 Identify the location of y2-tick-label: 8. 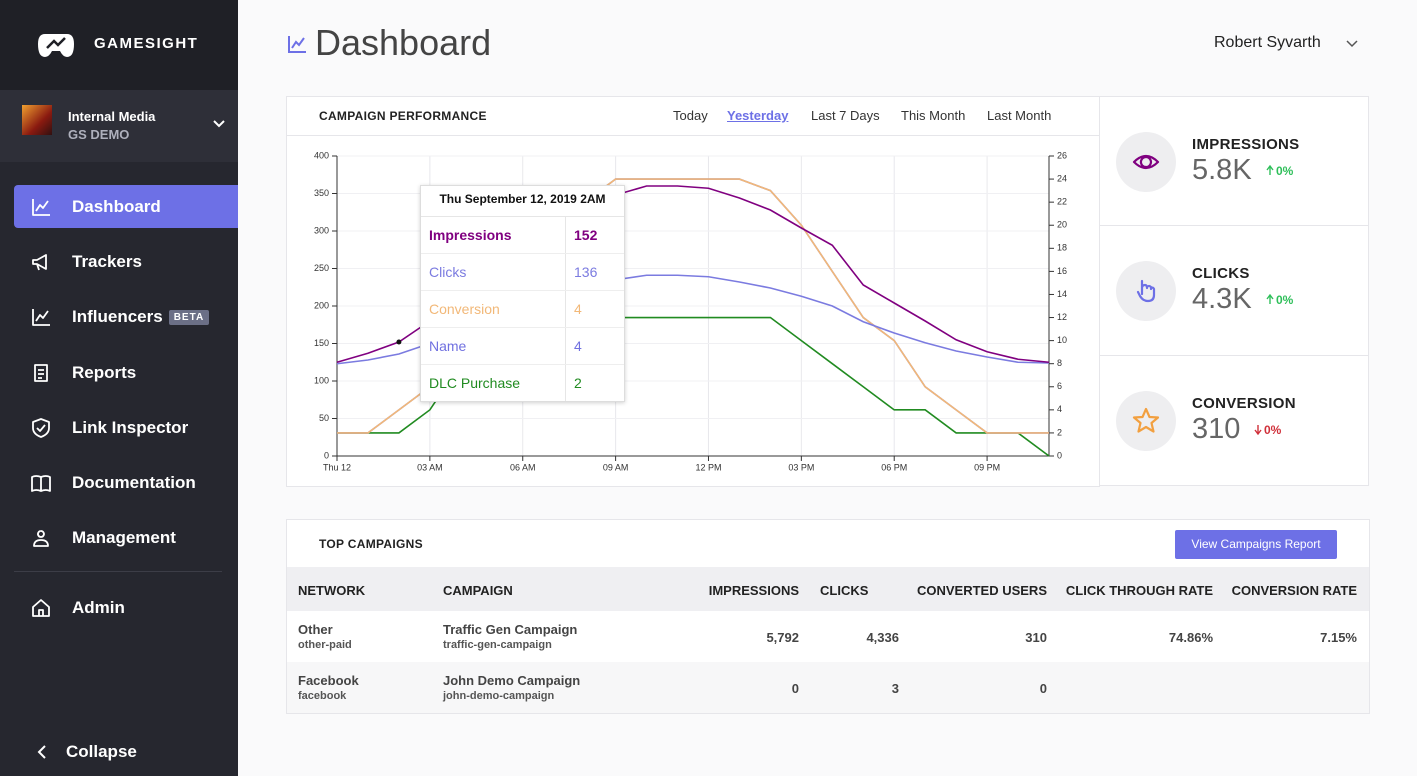
(1059, 363).